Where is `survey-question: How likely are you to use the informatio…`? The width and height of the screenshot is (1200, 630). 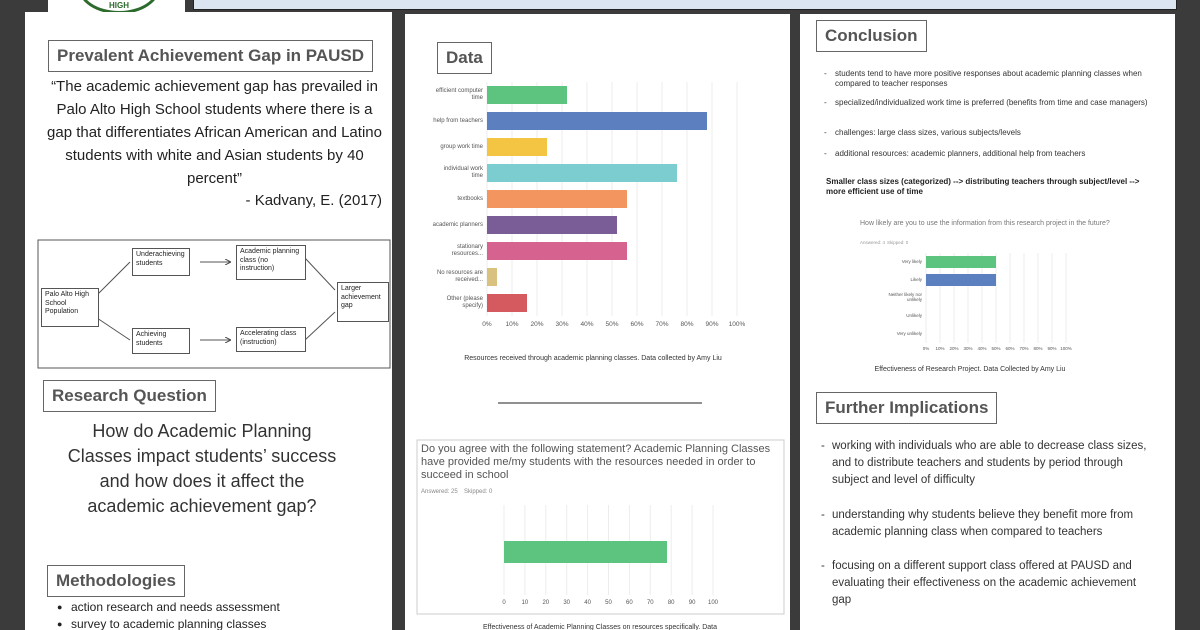
survey-question: How likely are you to use the informatio… is located at coordinates (985, 223).